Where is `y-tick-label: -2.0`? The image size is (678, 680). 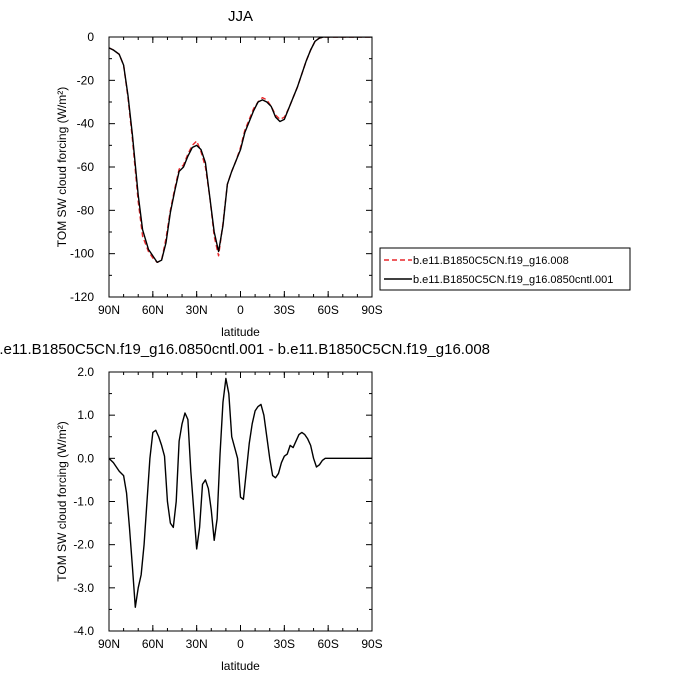 y-tick-label: -2.0 is located at coordinates (83, 545).